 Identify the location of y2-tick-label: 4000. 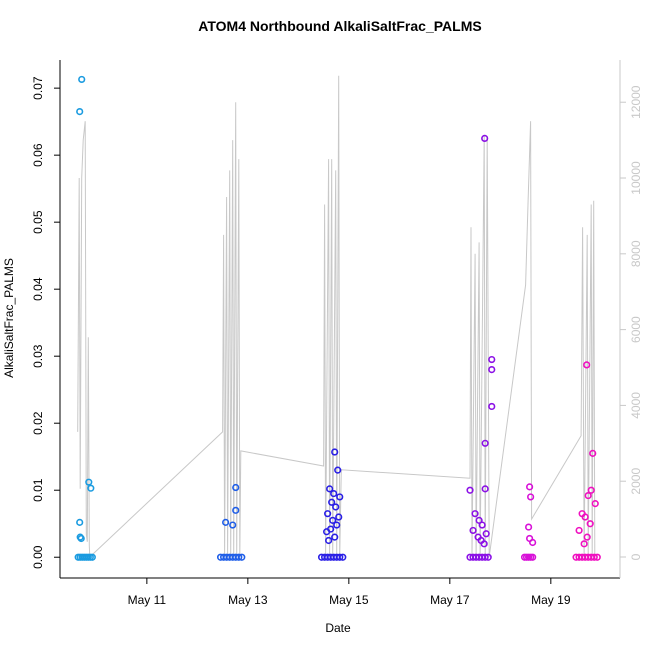
(636, 405).